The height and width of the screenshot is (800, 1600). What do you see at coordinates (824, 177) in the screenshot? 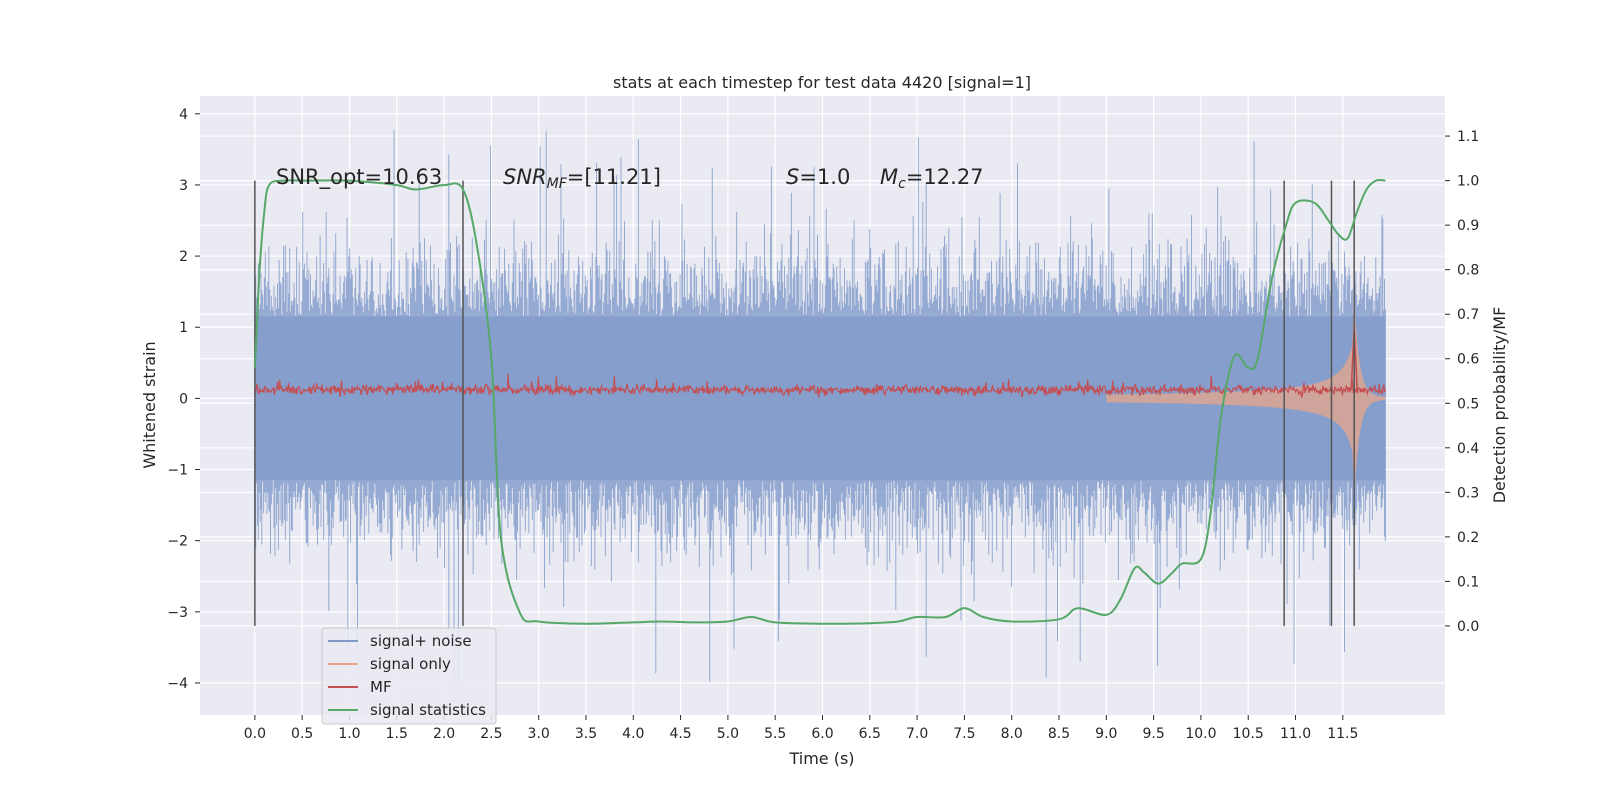
I see `s-value: =1.0` at bounding box center [824, 177].